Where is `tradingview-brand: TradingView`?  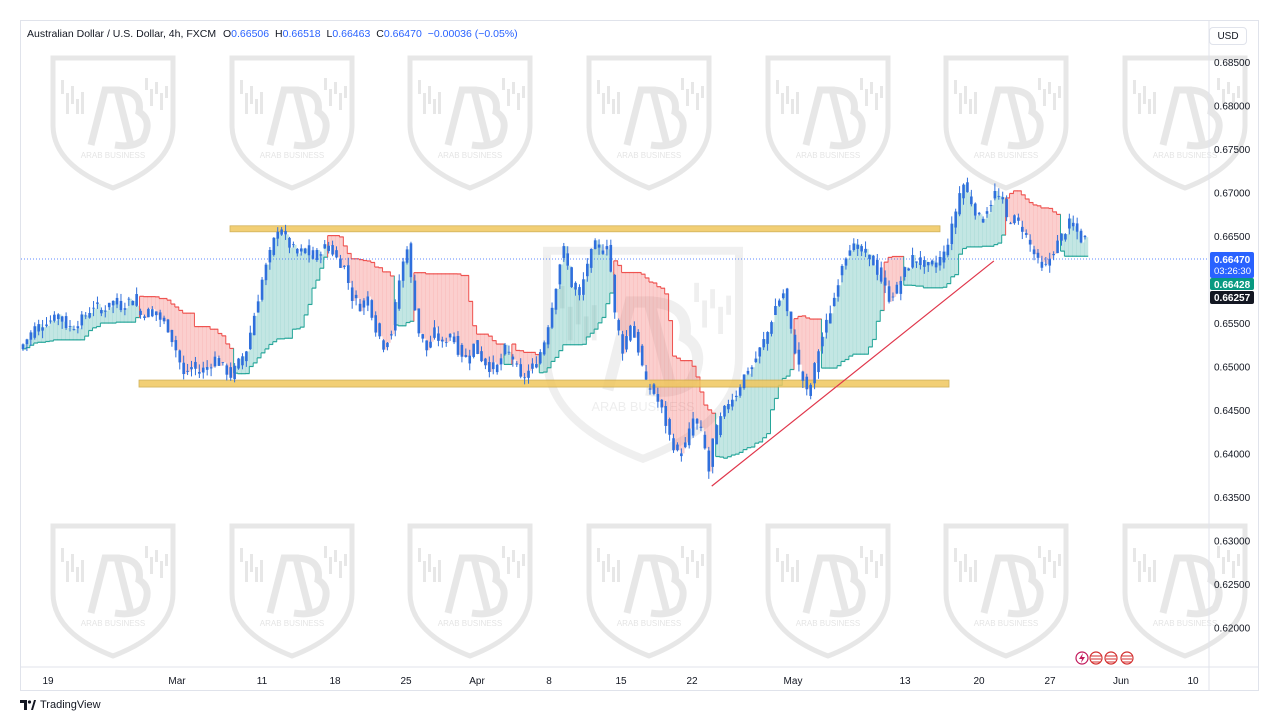 tradingview-brand: TradingView is located at coordinates (60, 705).